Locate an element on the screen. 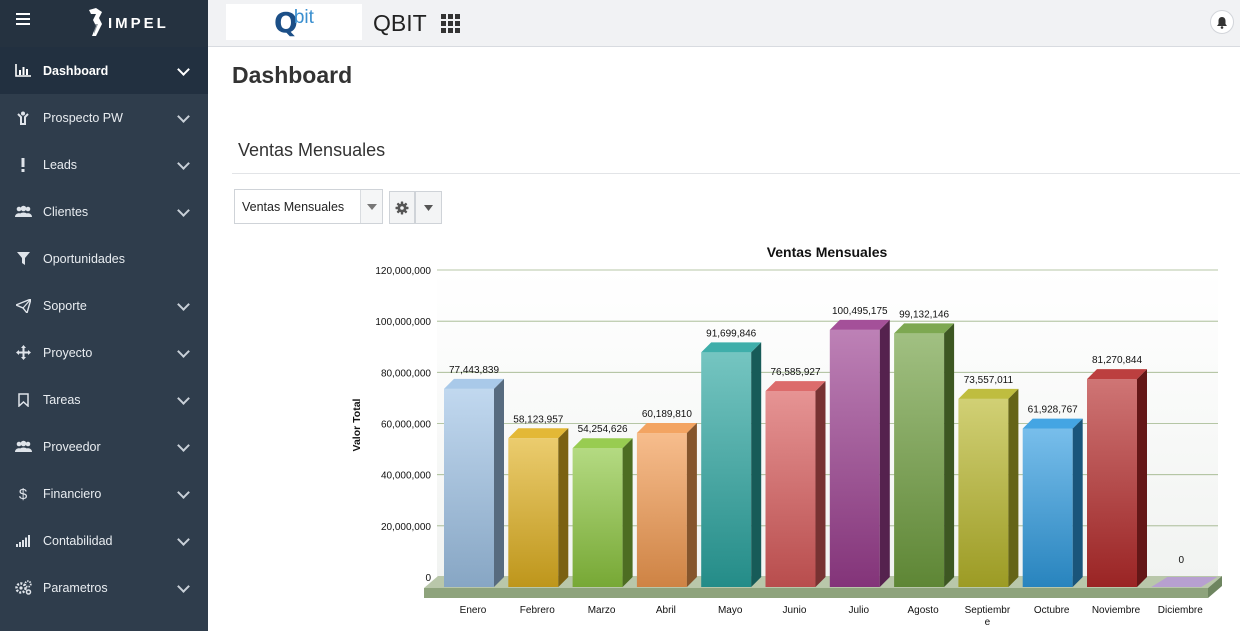 The width and height of the screenshot is (1240, 631). chart-select: Ventas Mensuales is located at coordinates (308, 206).